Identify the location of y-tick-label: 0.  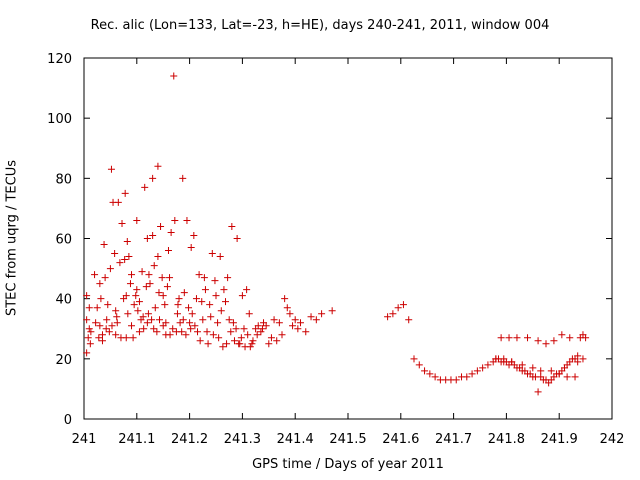
(68, 420).